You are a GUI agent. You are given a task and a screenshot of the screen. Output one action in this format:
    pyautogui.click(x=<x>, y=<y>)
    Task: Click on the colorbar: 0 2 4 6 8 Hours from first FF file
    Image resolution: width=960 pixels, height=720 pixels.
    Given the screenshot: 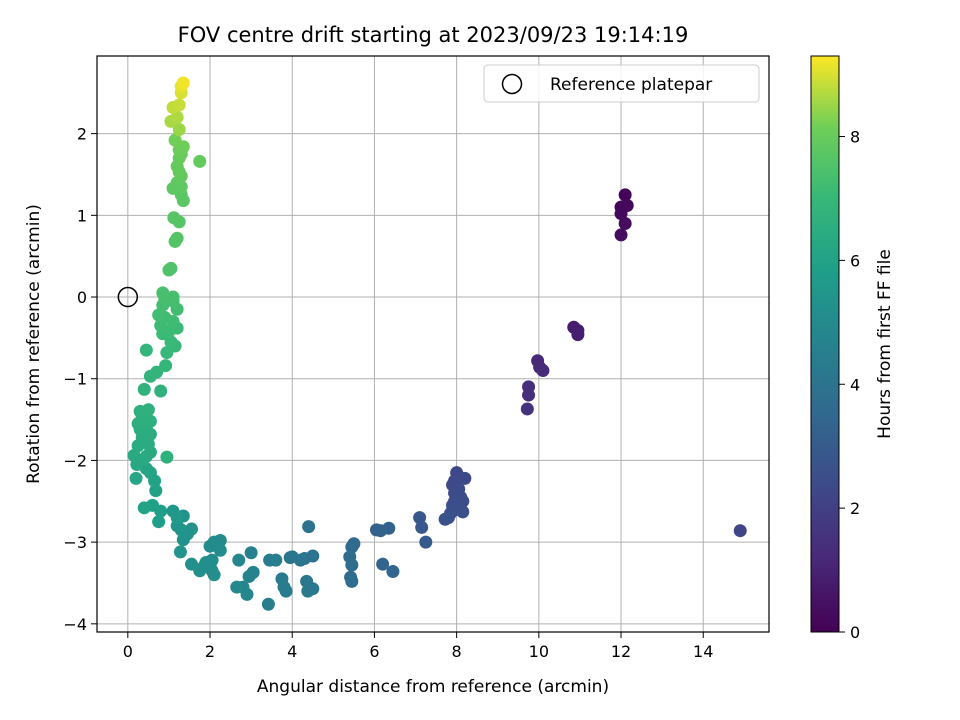 What is the action you would take?
    pyautogui.click(x=852, y=348)
    